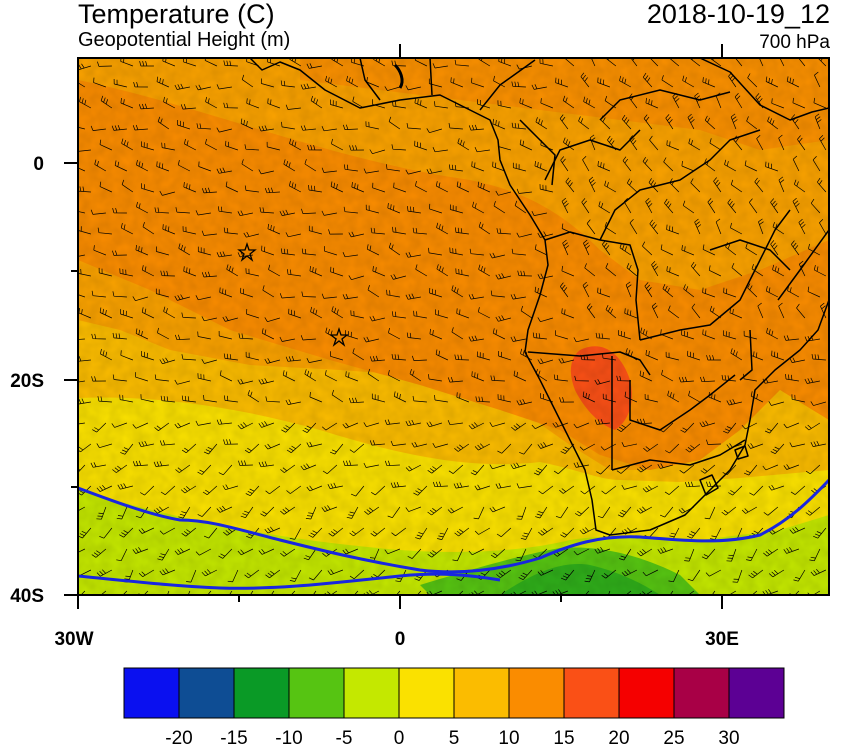 Image resolution: width=850 pixels, height=750 pixels. I want to click on border-tanzania, so click(750, 255).